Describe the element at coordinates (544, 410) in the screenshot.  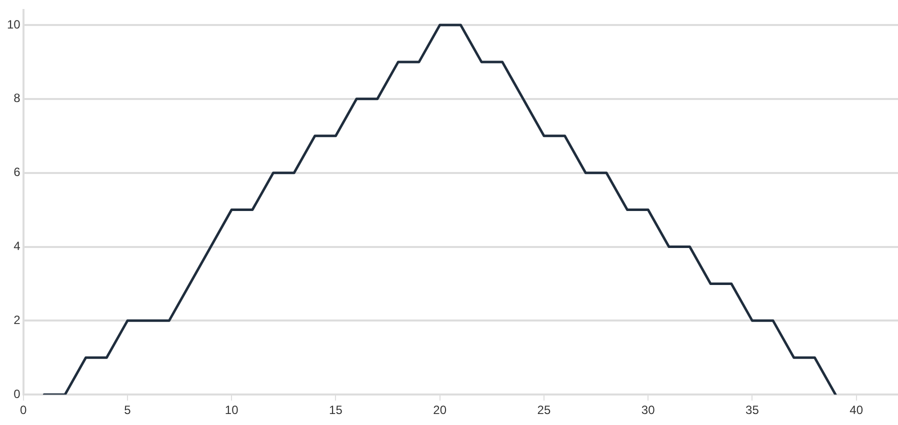
I see `x-tick-label: 25` at that location.